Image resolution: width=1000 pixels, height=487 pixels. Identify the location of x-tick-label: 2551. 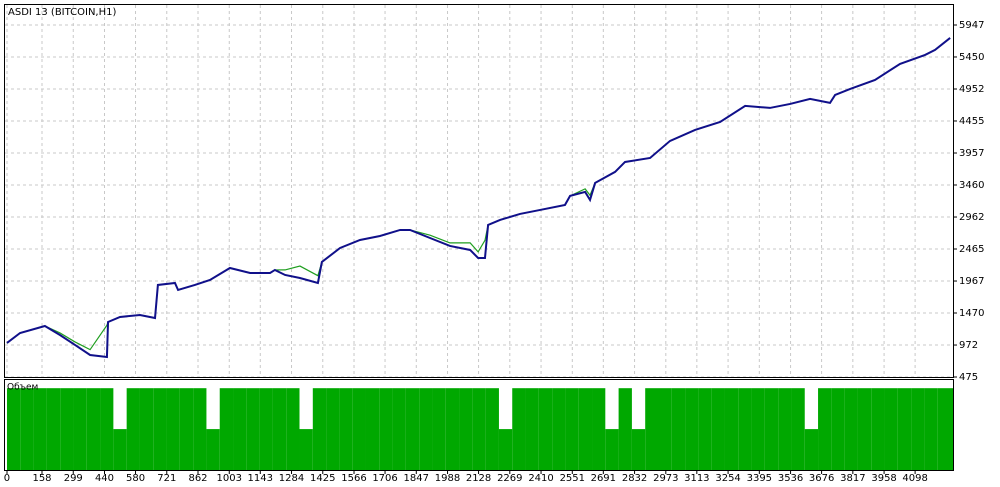
(572, 478).